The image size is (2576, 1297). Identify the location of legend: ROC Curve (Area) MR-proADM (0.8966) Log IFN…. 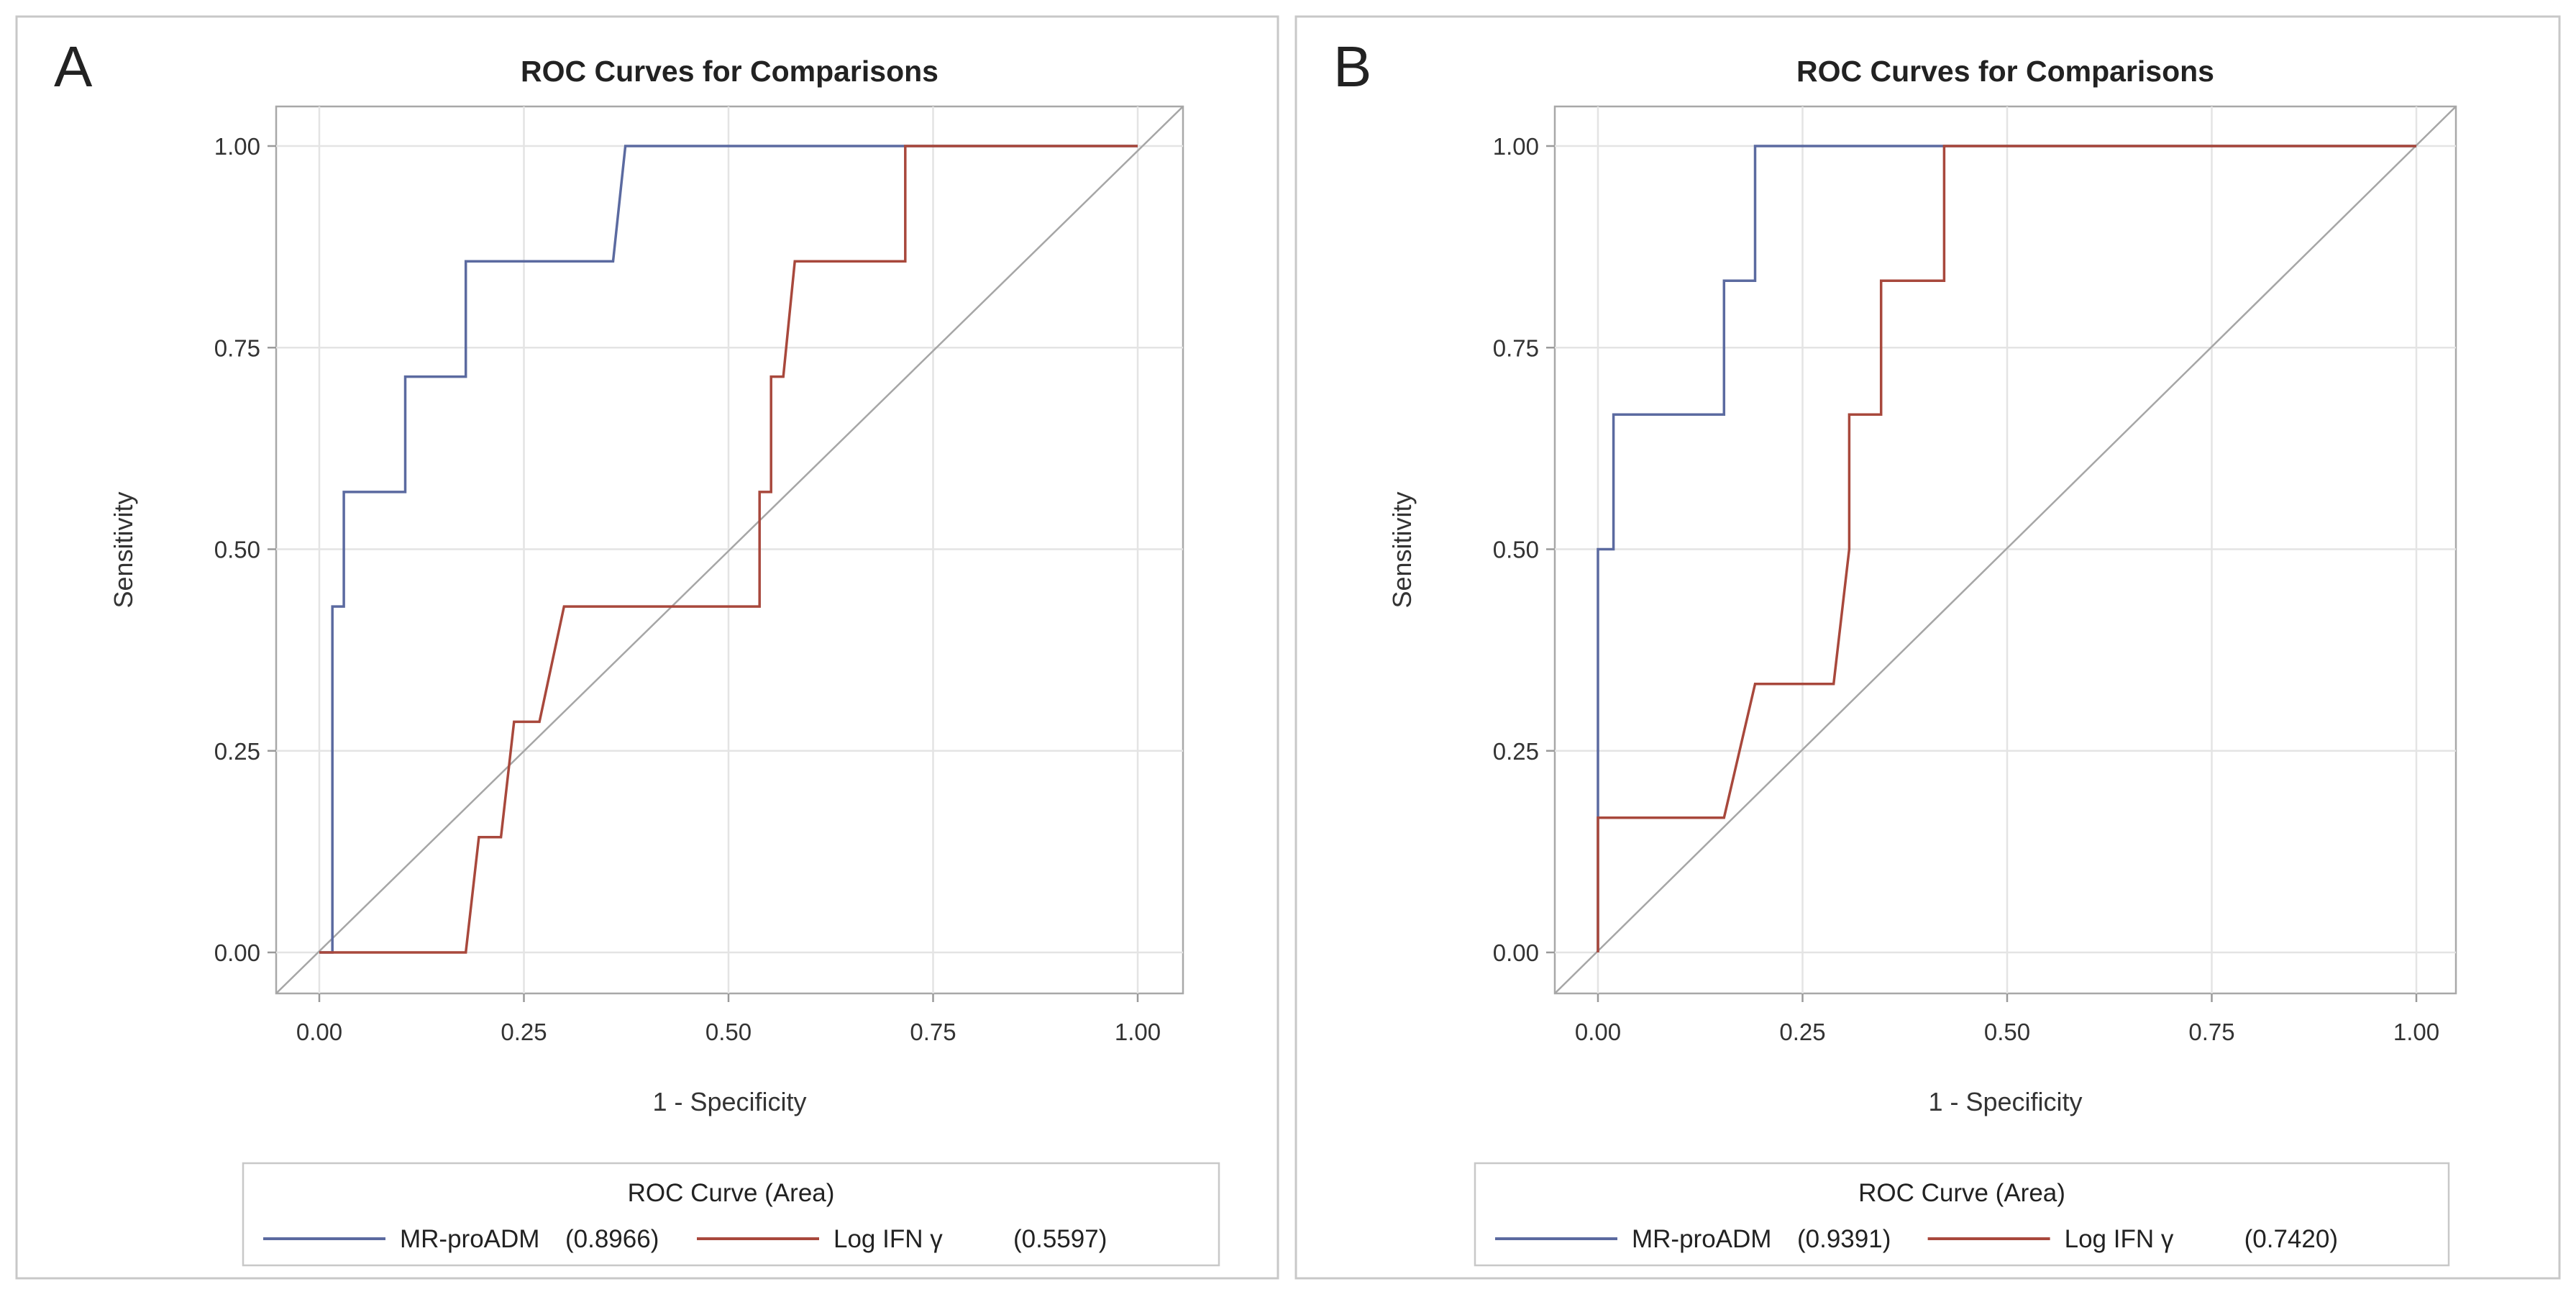
(731, 1214).